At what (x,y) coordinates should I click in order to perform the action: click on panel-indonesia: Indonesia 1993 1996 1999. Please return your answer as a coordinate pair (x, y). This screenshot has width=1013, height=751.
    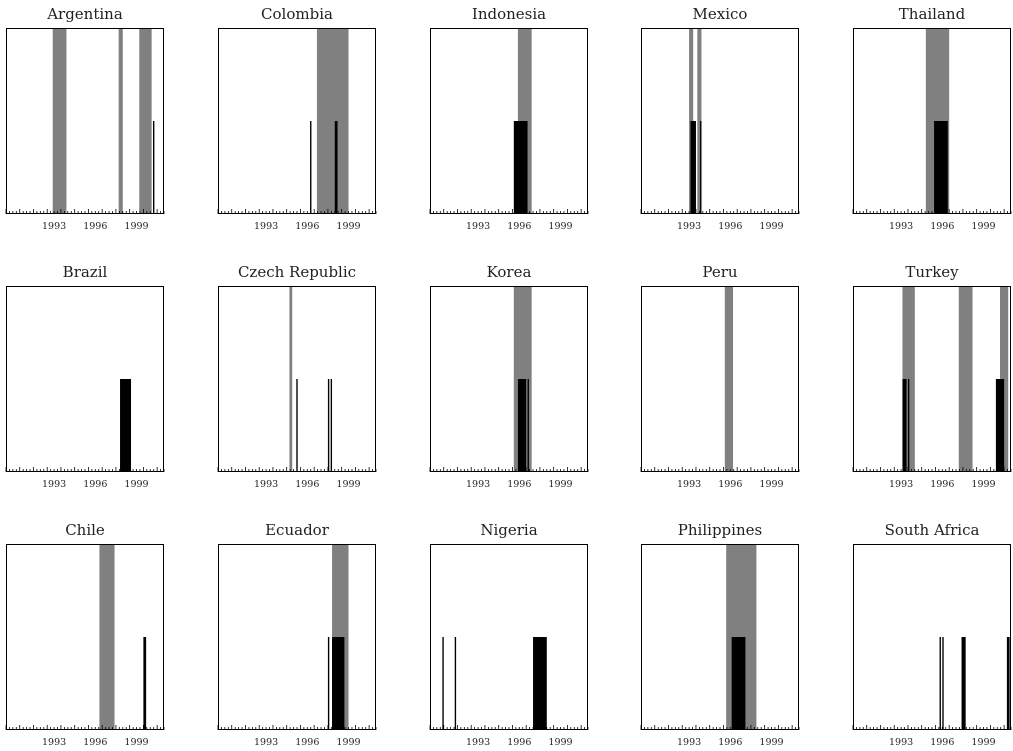
    Looking at the image, I should click on (509, 118).